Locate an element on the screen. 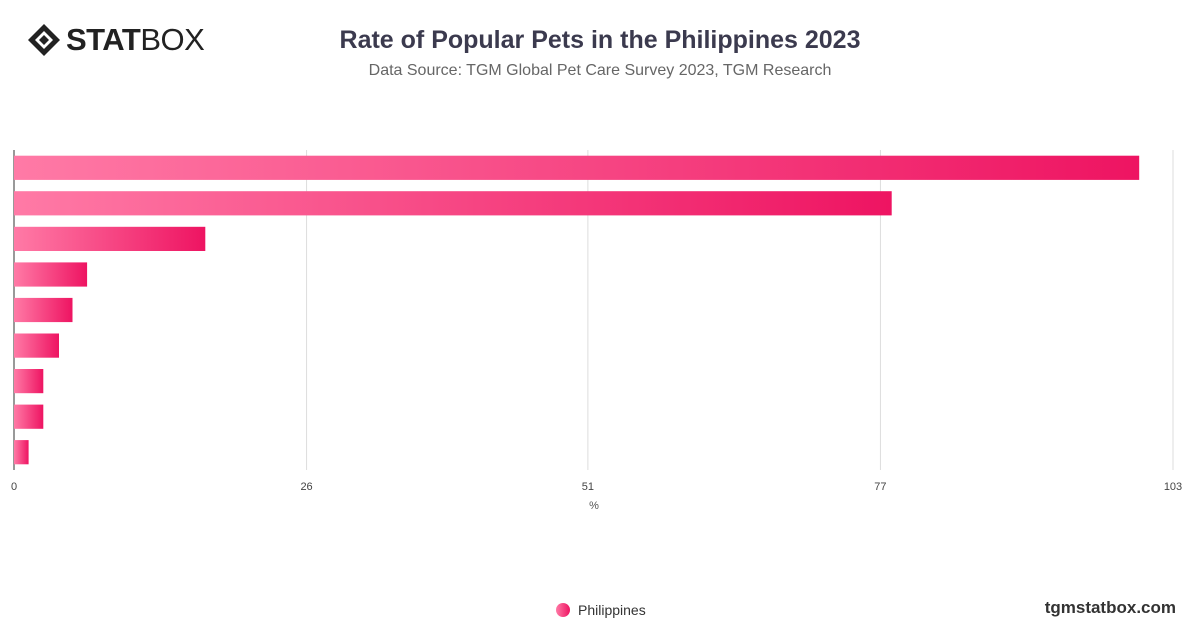 Image resolution: width=1200 pixels, height=628 pixels. x-tick-label: 0 is located at coordinates (14, 487).